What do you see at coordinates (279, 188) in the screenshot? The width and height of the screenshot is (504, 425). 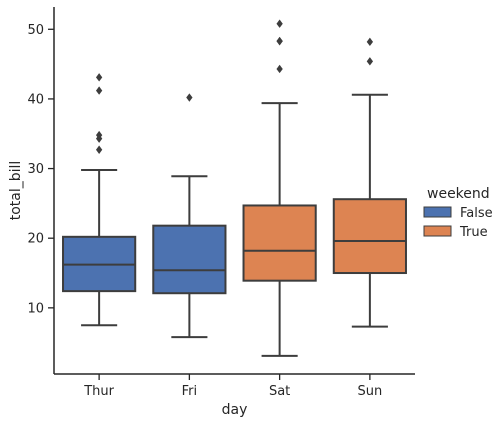 I see `box-sat` at bounding box center [279, 188].